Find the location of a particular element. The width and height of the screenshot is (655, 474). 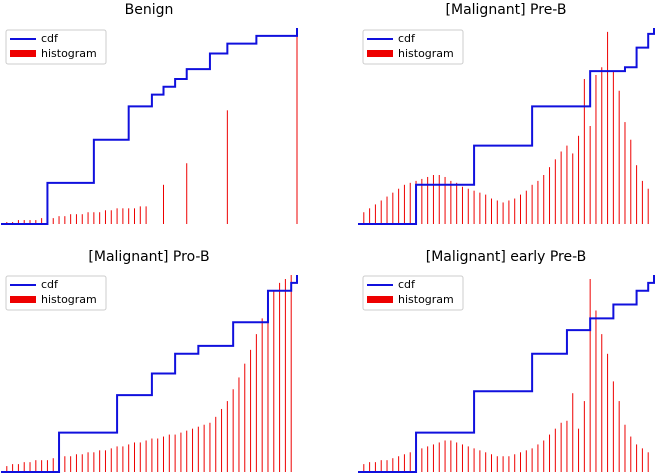

chart-title: Benign is located at coordinates (149, 10).